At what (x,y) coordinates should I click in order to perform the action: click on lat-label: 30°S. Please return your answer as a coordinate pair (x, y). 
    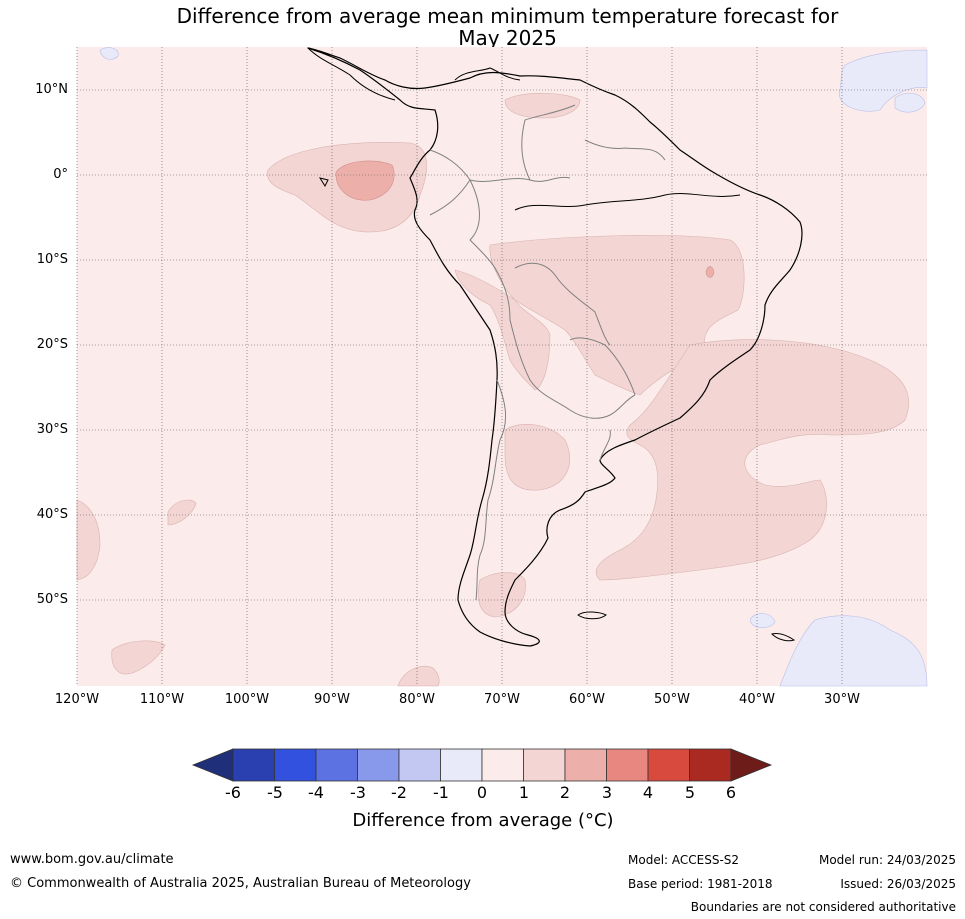
    Looking at the image, I should click on (52, 429).